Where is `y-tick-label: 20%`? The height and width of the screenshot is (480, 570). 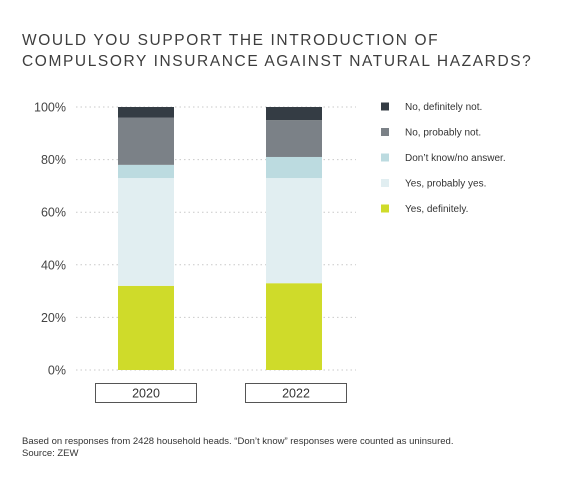
y-tick-label: 20% is located at coordinates (53, 318).